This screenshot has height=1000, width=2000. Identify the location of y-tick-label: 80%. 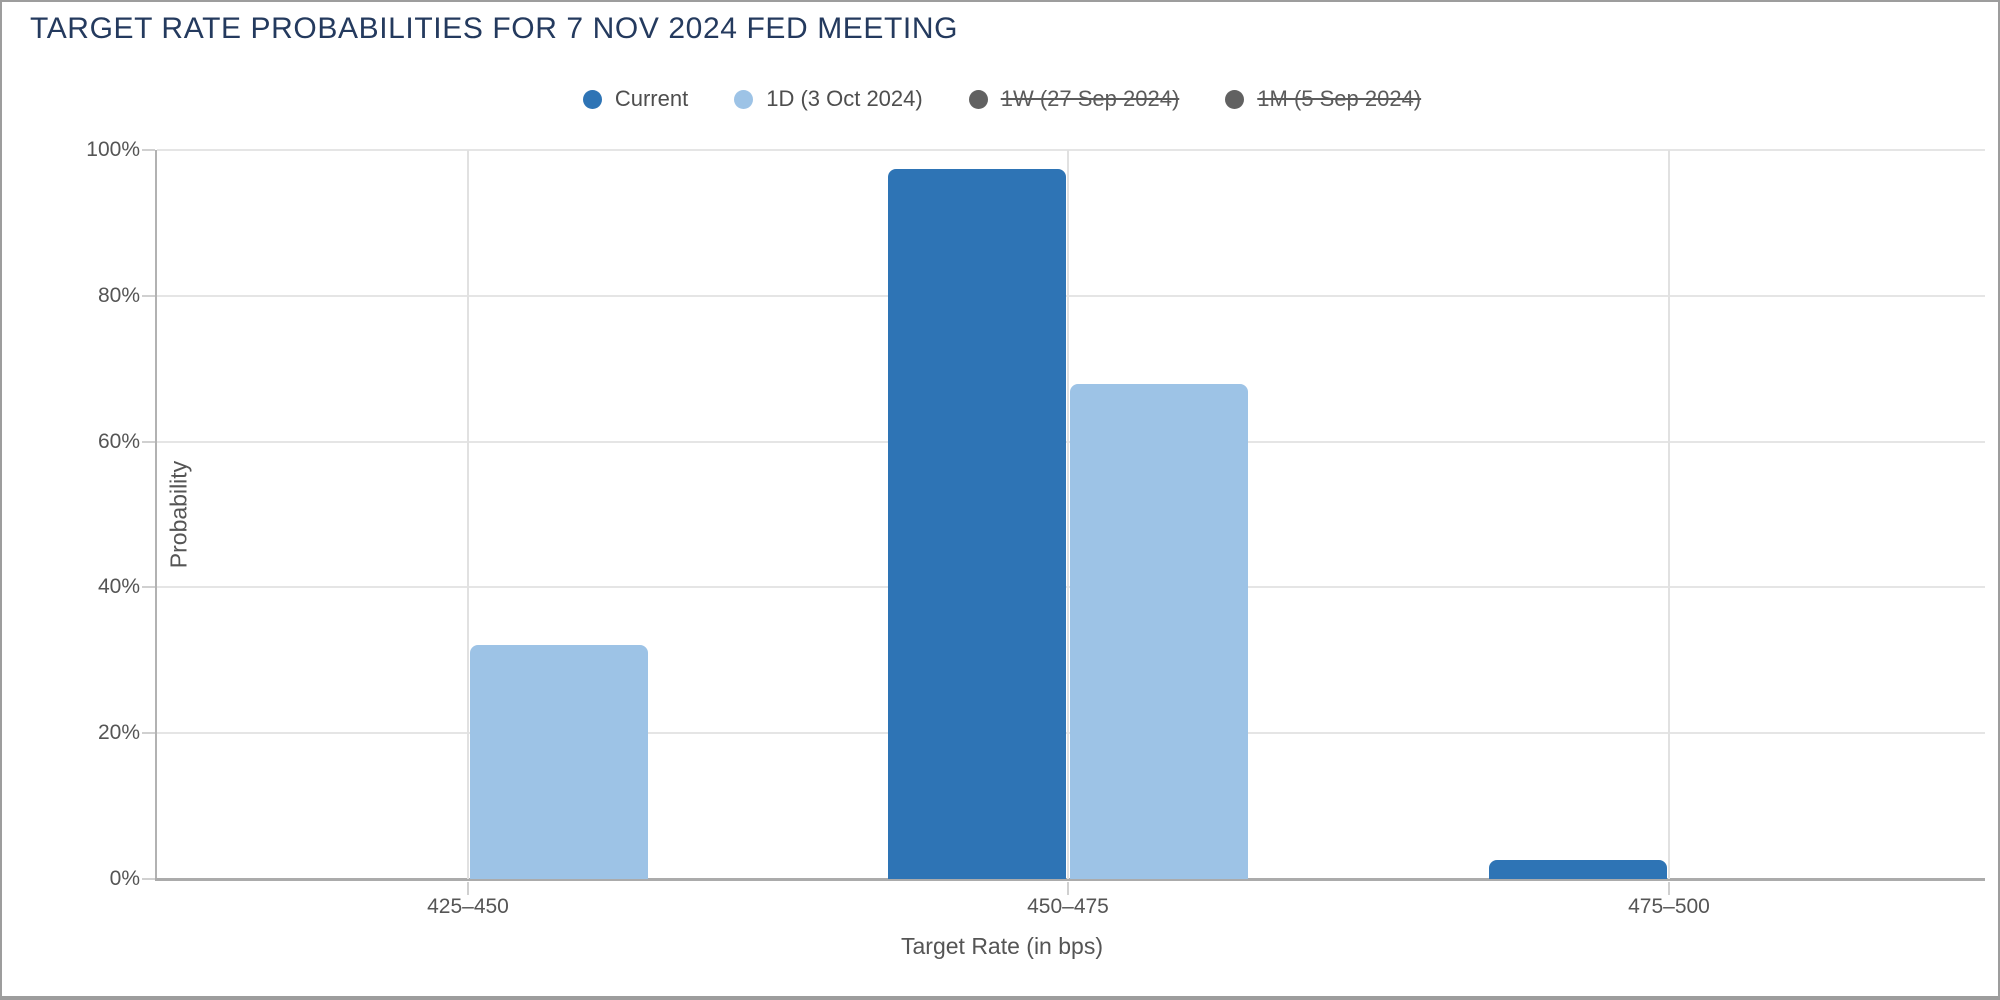
(118, 295).